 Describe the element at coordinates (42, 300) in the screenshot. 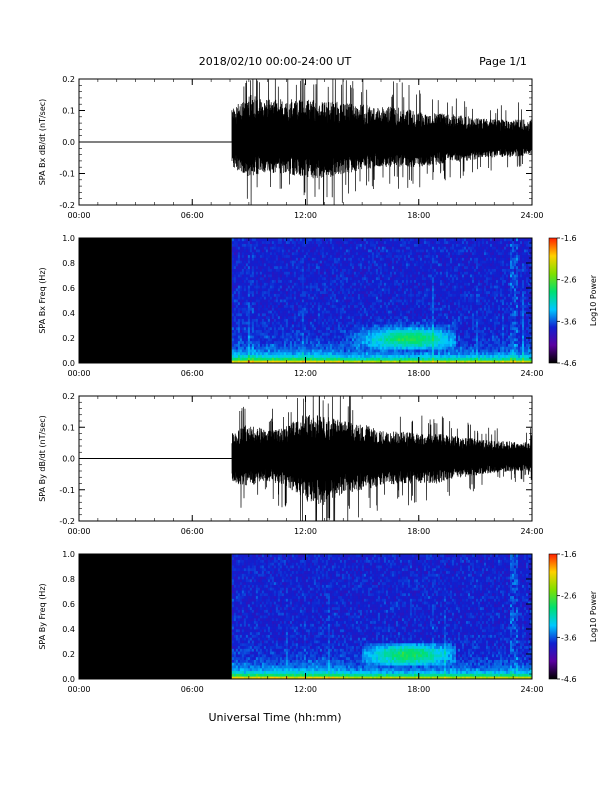

I see `y-axis-label: SPA Bx Freq (Hz)` at that location.